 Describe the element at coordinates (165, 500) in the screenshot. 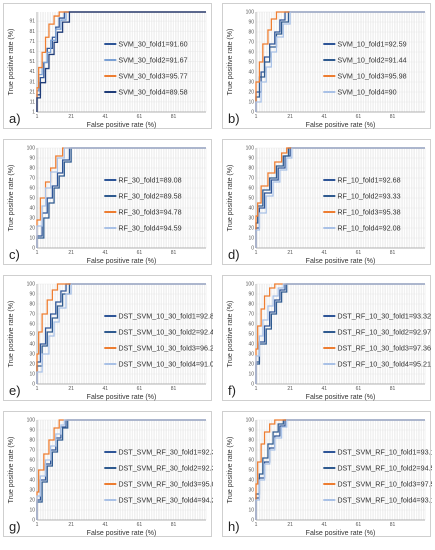

I see `legend-entry: DST_SVM_RF_30_fold4=94.21` at that location.